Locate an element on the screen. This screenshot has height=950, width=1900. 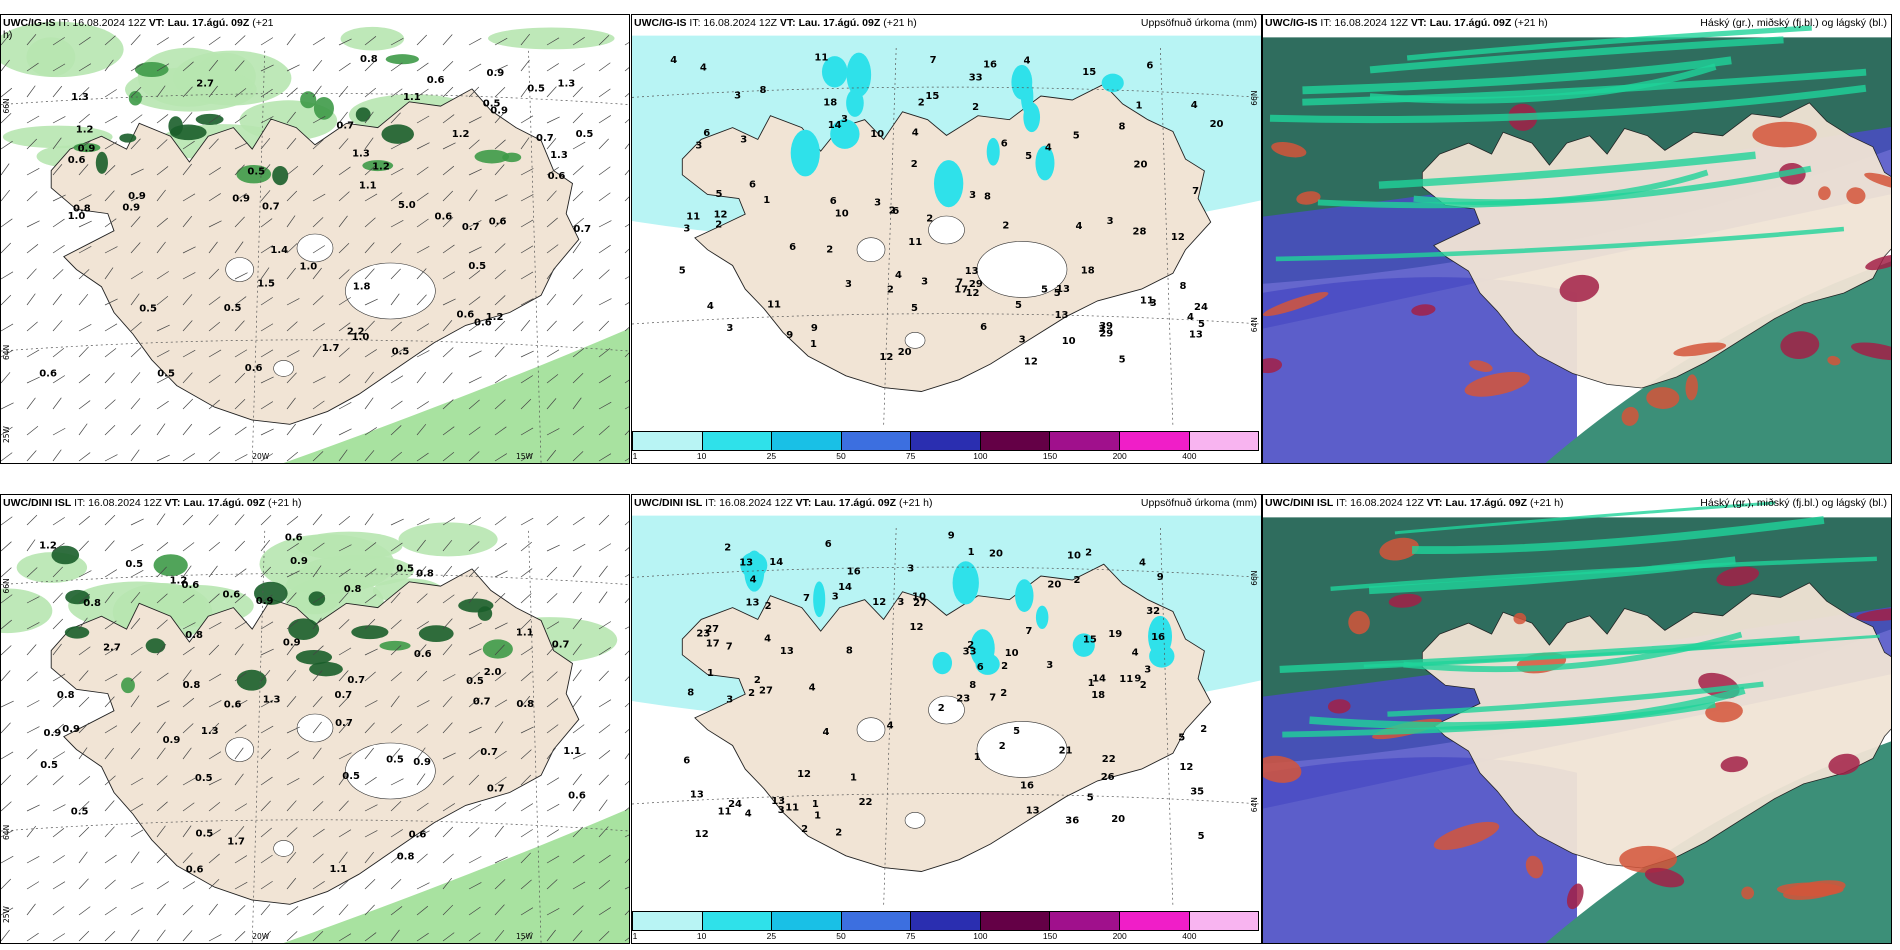
value-label: 1.0 is located at coordinates (361, 337).